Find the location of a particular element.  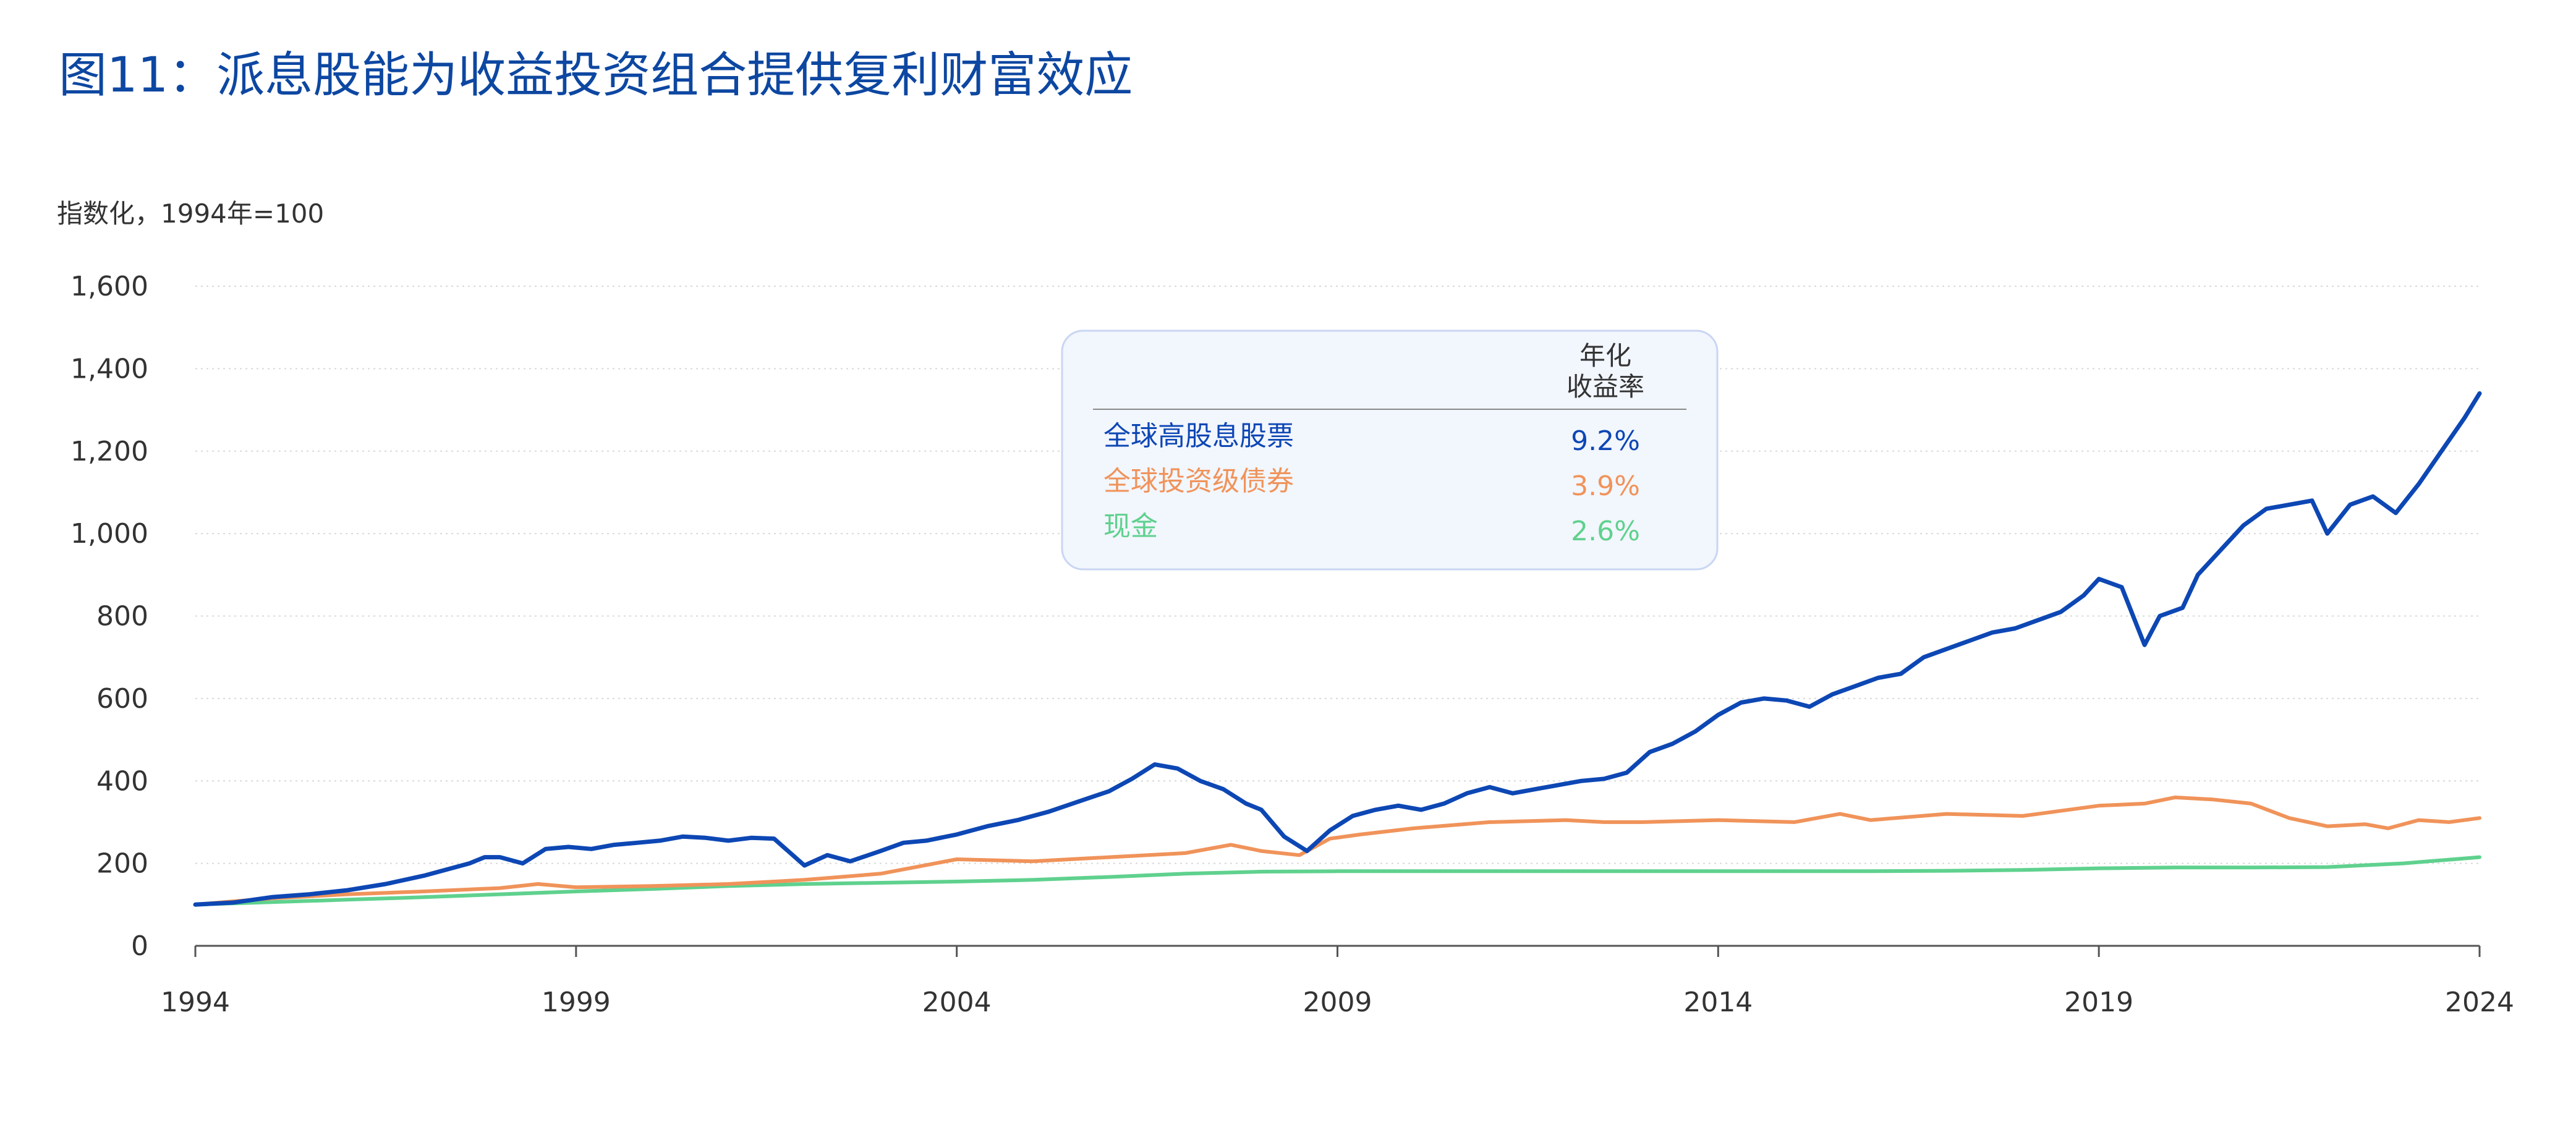

legend-series-name: 全球投资级债券 is located at coordinates (1198, 481).